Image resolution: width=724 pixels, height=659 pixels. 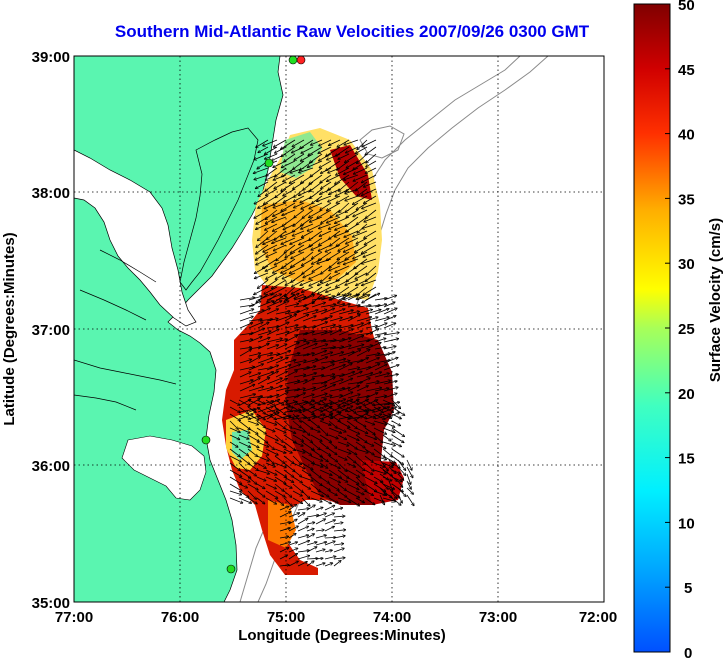 What do you see at coordinates (301, 60) in the screenshot?
I see `station-marker` at bounding box center [301, 60].